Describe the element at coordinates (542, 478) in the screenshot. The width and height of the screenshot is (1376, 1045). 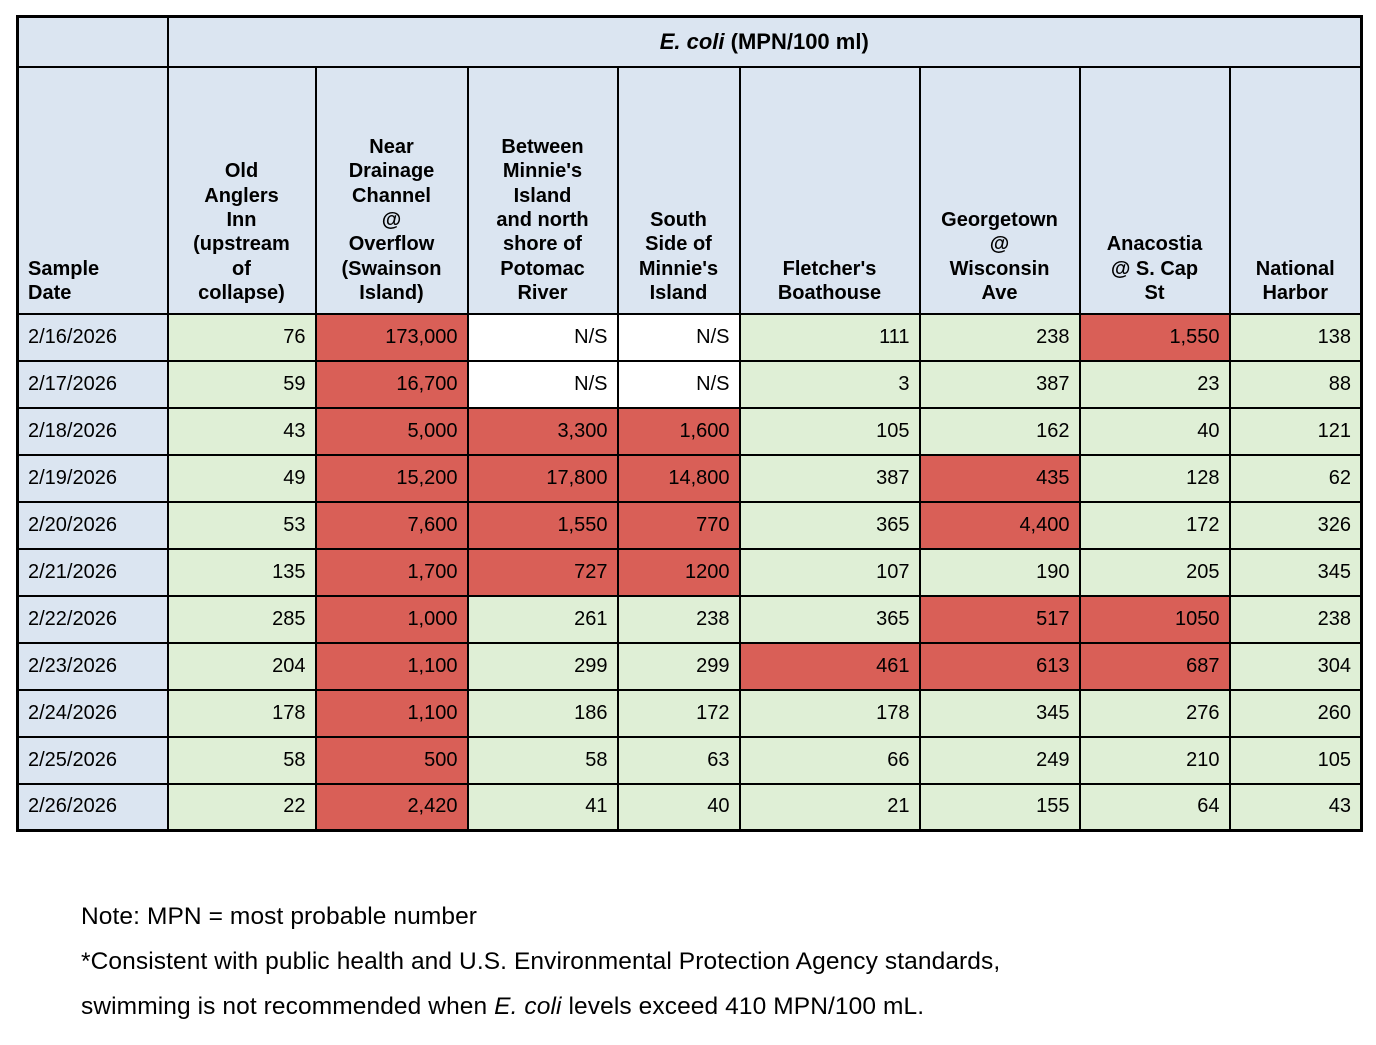
I see `value-cell: 17,800` at that location.